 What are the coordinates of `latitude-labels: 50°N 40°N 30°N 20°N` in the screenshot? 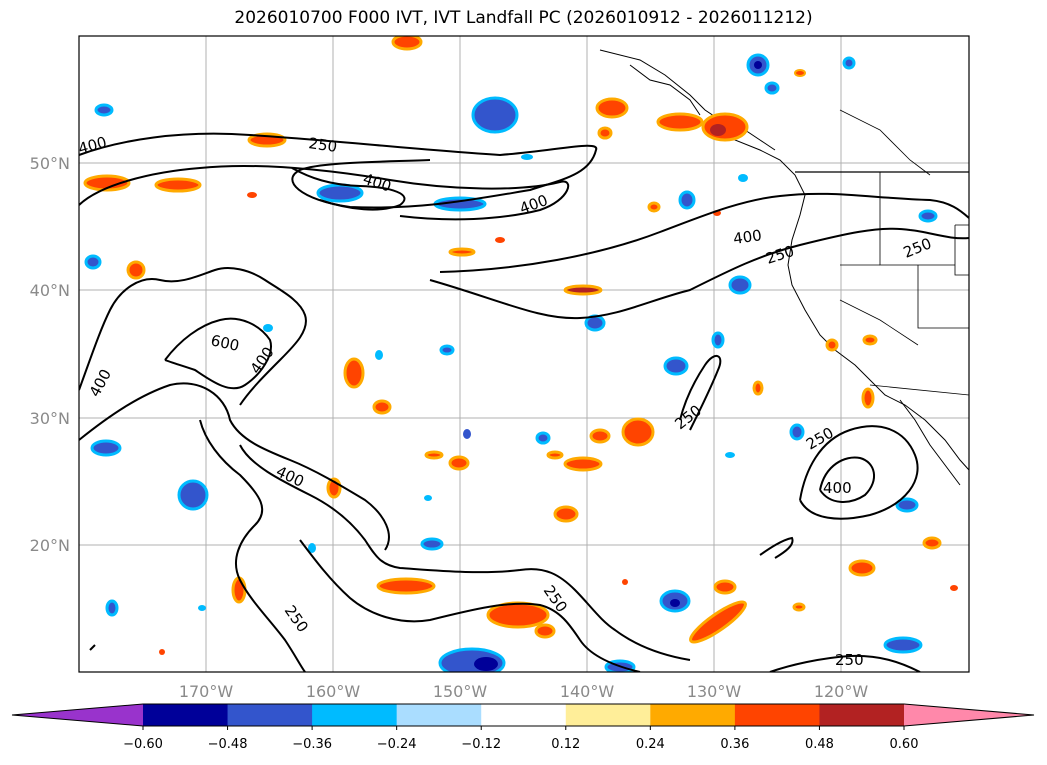 It's located at (50, 354).